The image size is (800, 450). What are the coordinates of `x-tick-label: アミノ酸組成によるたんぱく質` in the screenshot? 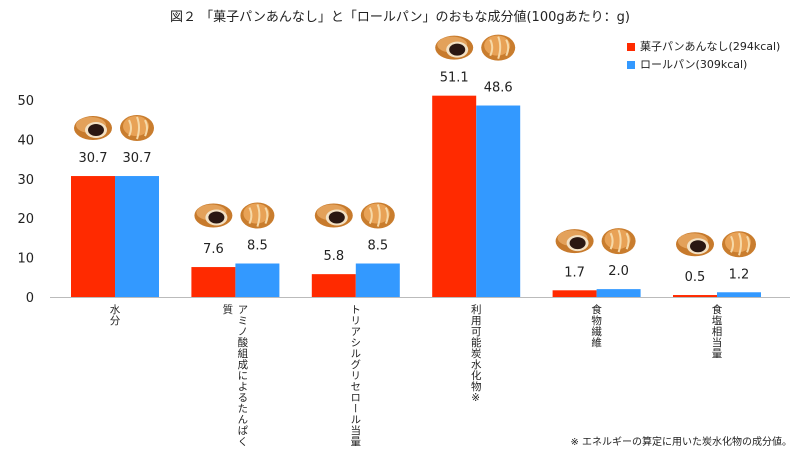 It's located at (235, 375).